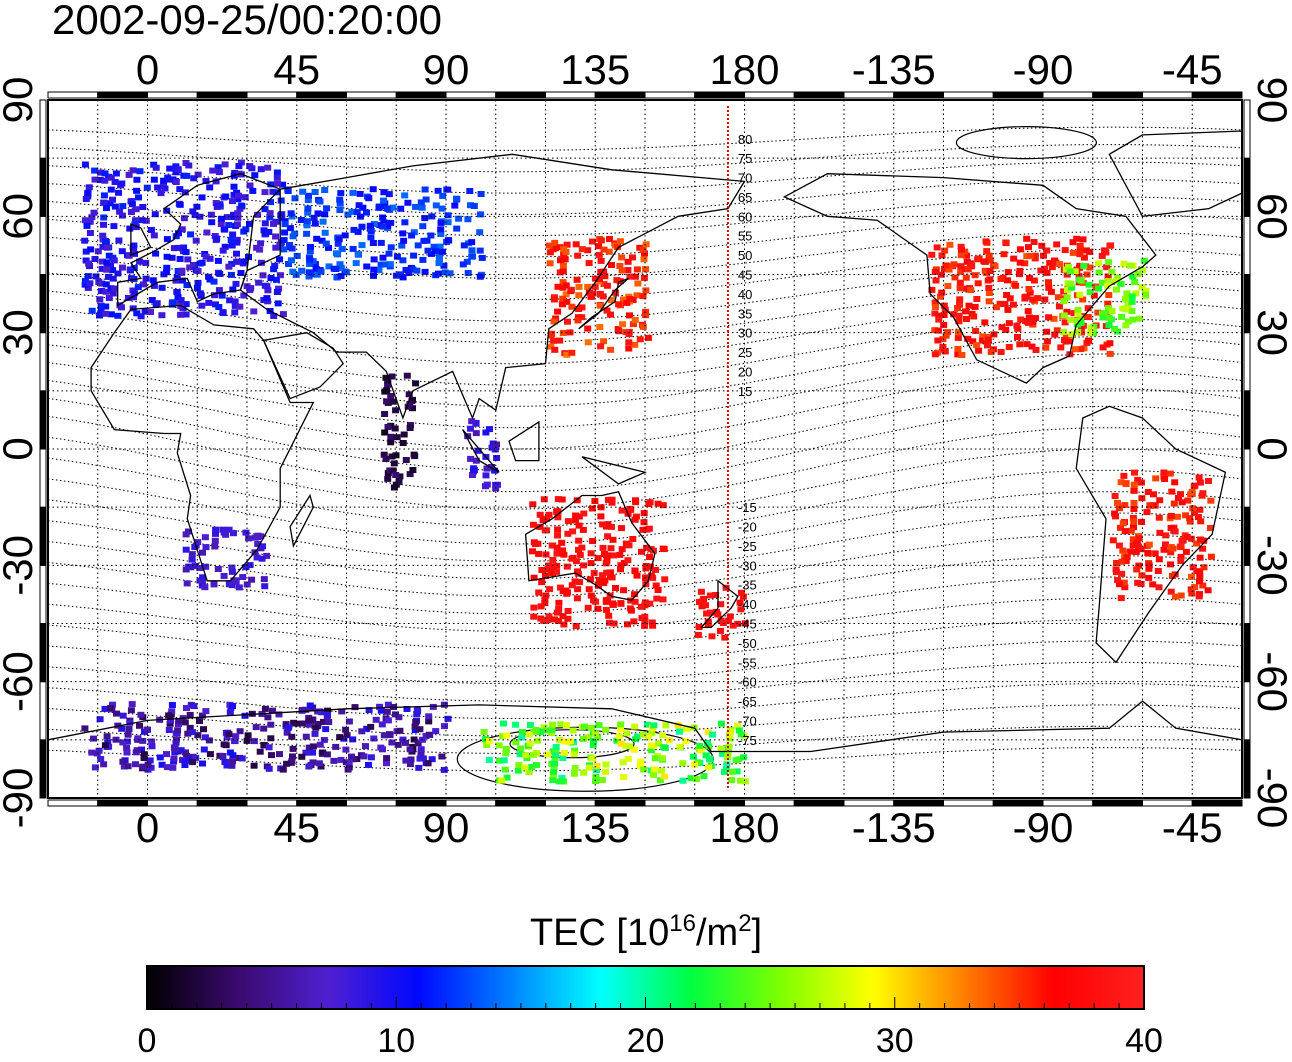  What do you see at coordinates (745, 139) in the screenshot?
I see `terminator-label: 80` at bounding box center [745, 139].